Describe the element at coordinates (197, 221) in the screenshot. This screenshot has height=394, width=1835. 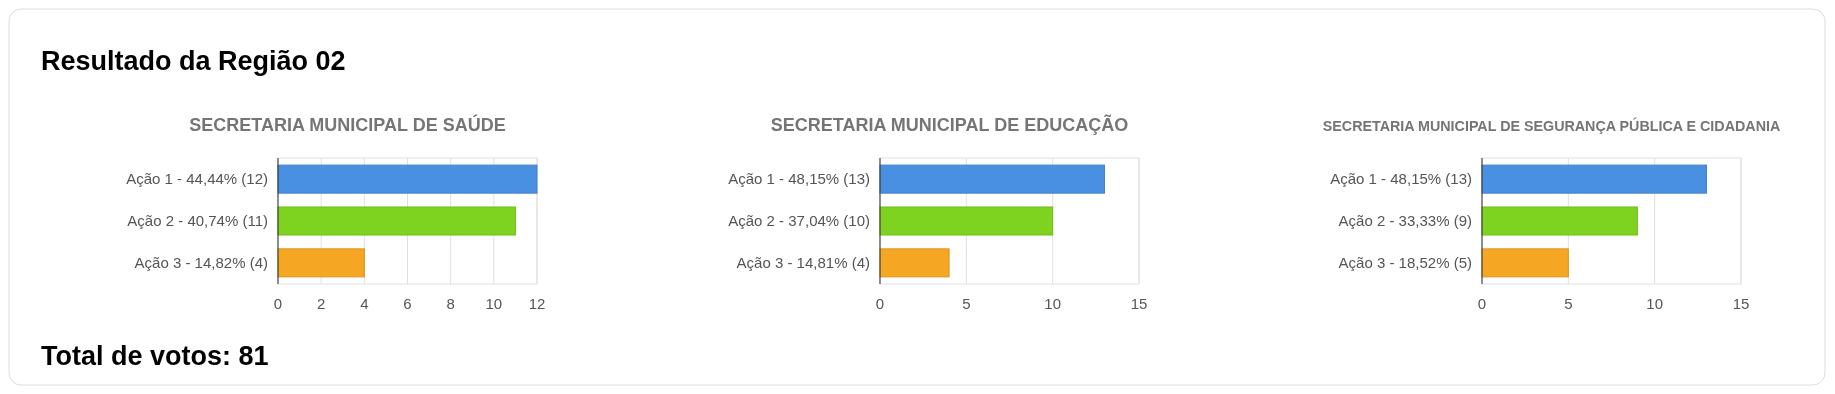
I see `y-tick-label: Ação 2 - 40,74% (11)` at that location.